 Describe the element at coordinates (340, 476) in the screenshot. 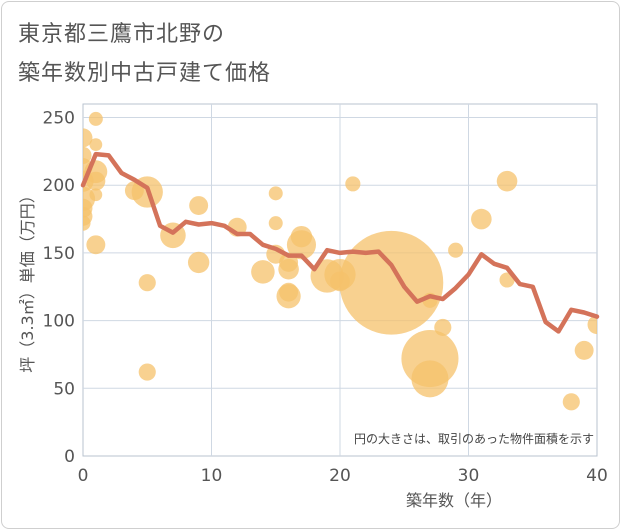

I see `x-tick-label: 20` at that location.